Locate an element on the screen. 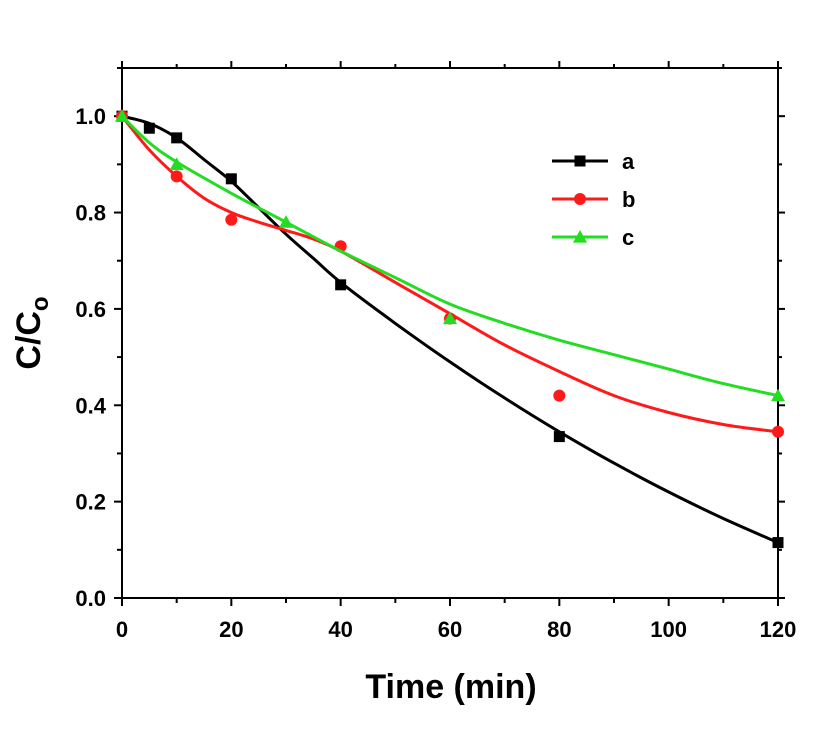 This screenshot has height=737, width=830. x-tick-label: 80 is located at coordinates (559, 629).